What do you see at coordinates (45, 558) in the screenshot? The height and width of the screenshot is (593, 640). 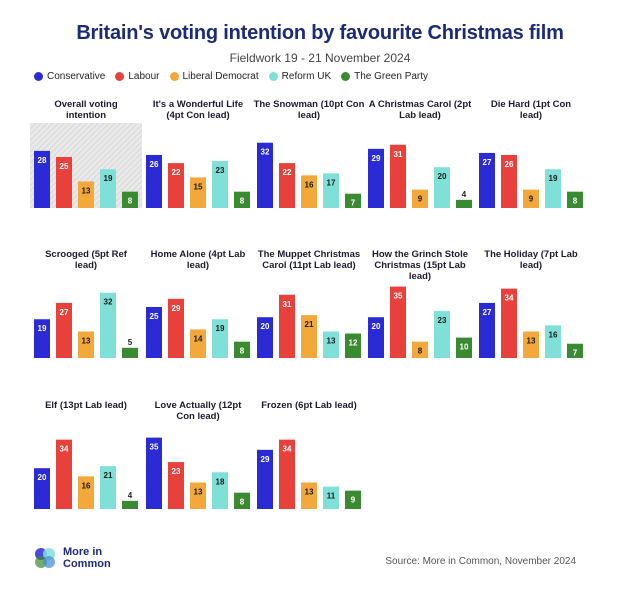 I see `logo-mark-icon` at bounding box center [45, 558].